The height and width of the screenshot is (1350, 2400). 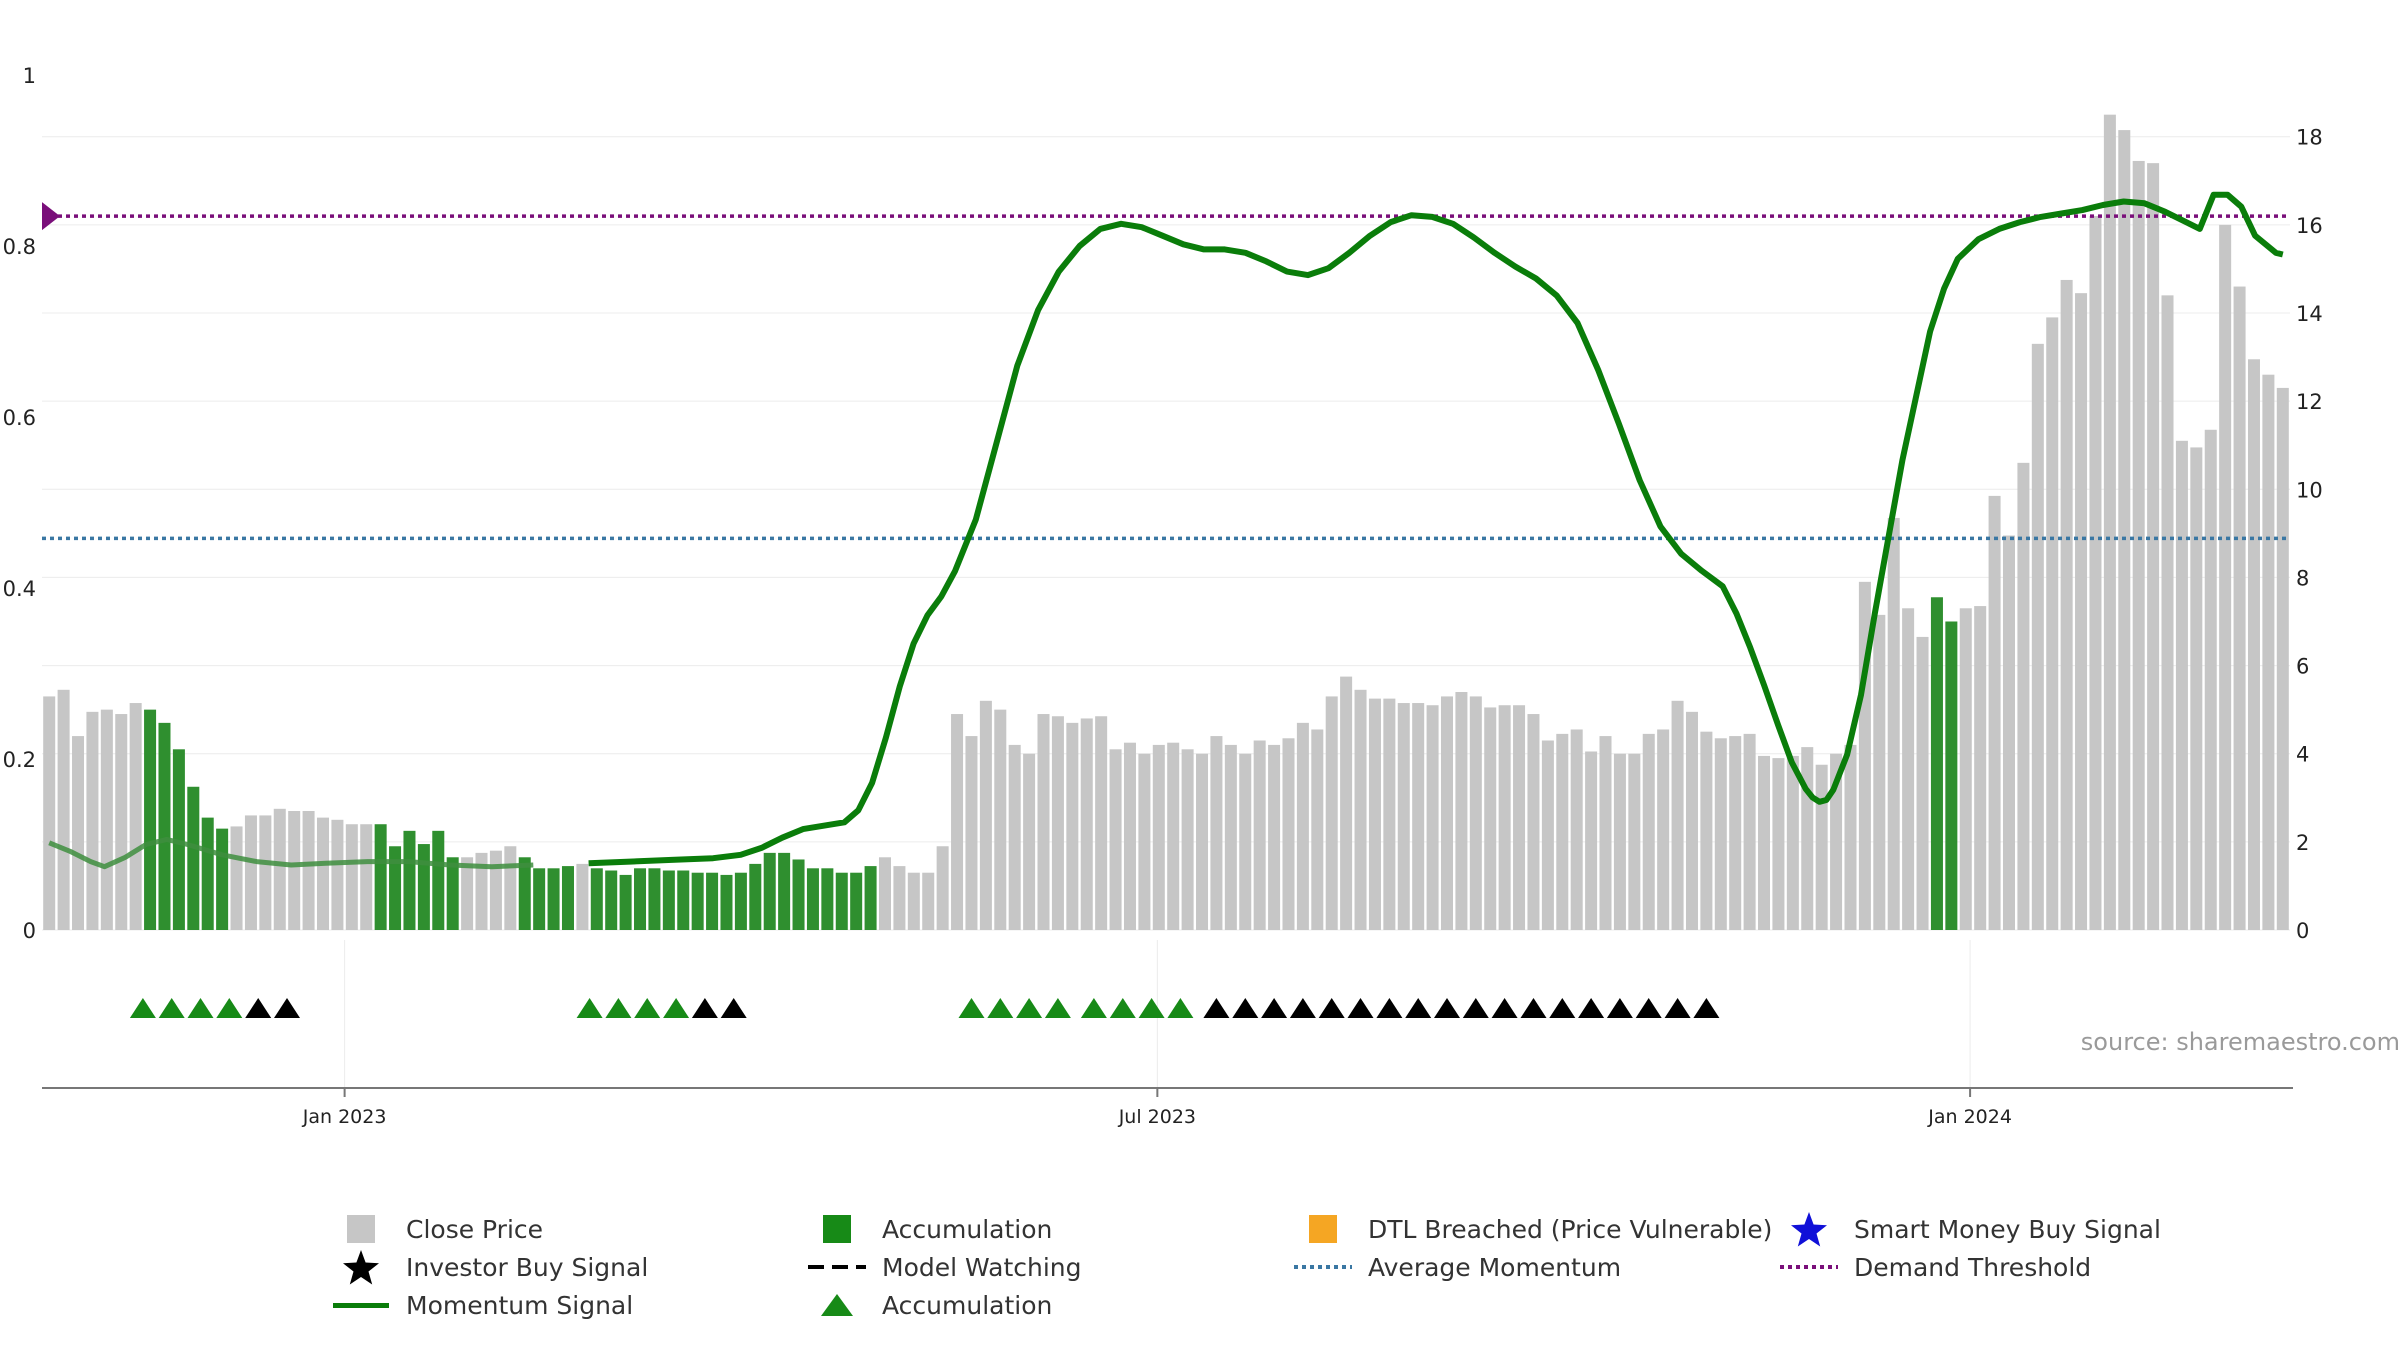 I want to click on green-line-icon, so click(x=361, y=1305).